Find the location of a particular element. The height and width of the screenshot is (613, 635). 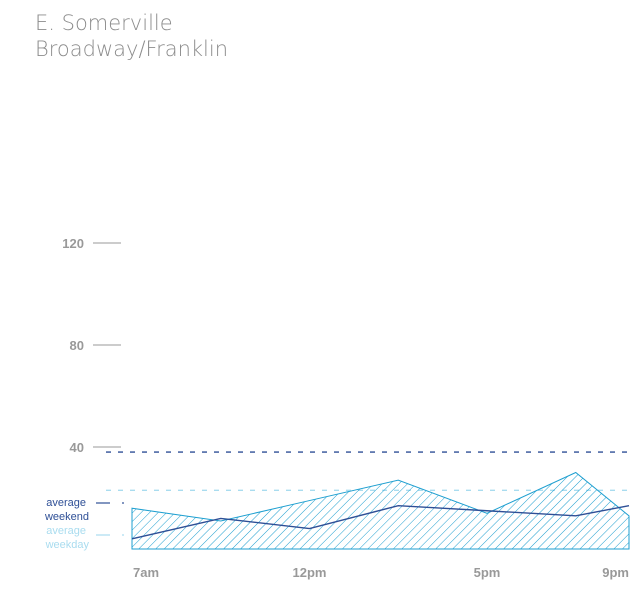

legend-weekend-line2: weekend is located at coordinates (66, 517).